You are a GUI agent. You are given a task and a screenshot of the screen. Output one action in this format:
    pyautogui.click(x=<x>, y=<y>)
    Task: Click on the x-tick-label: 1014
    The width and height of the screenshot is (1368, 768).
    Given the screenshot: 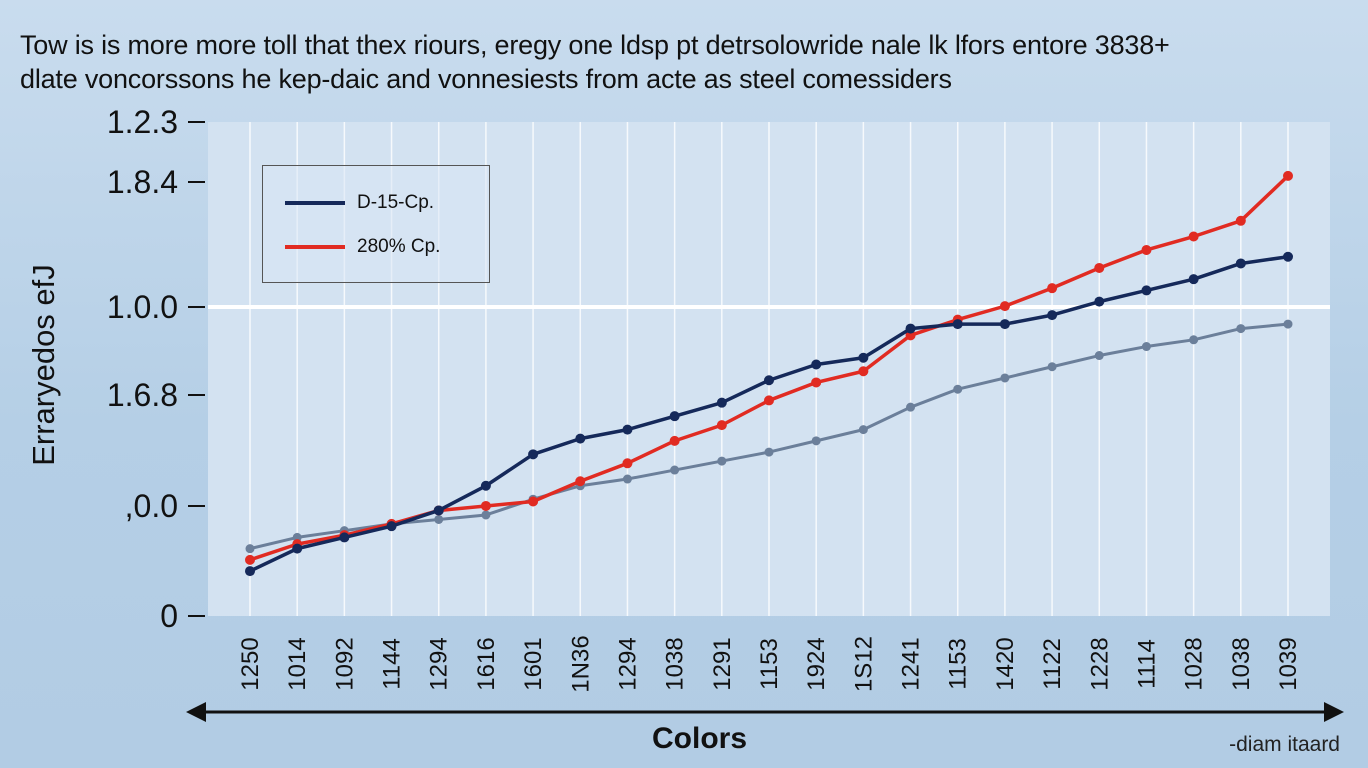 What is the action you would take?
    pyautogui.click(x=297, y=663)
    